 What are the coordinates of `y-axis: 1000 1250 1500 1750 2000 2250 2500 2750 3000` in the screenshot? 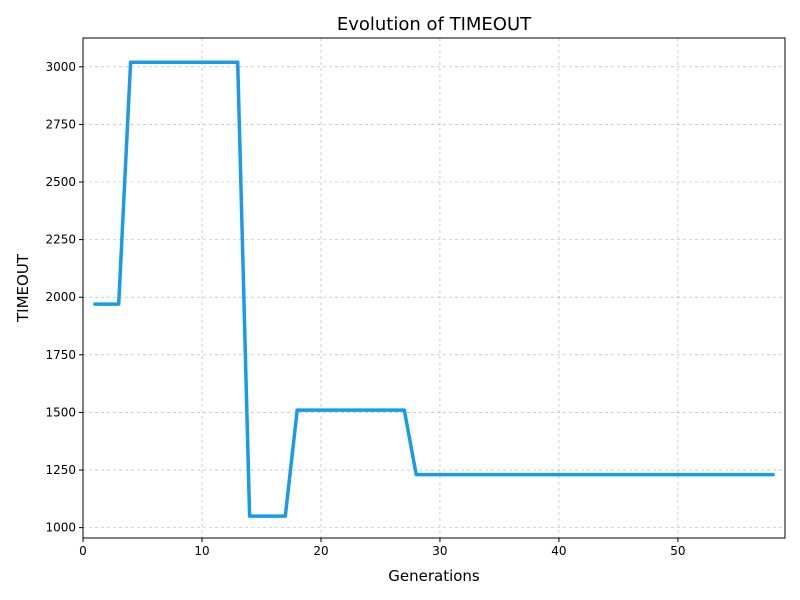 It's located at (64, 297).